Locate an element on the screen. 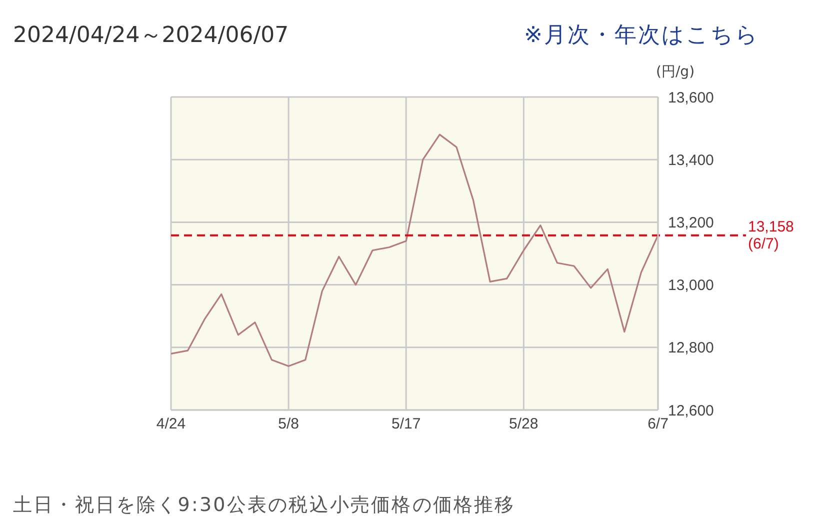 The height and width of the screenshot is (526, 817). x-tick-label: 6/7 is located at coordinates (658, 424).